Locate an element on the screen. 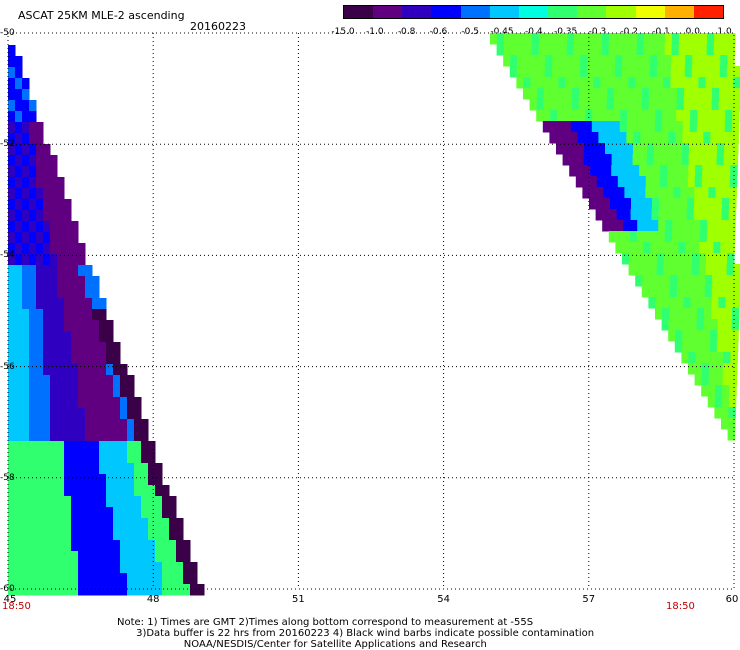 This screenshot has width=740, height=650. lon-label: 54 is located at coordinates (443, 599).